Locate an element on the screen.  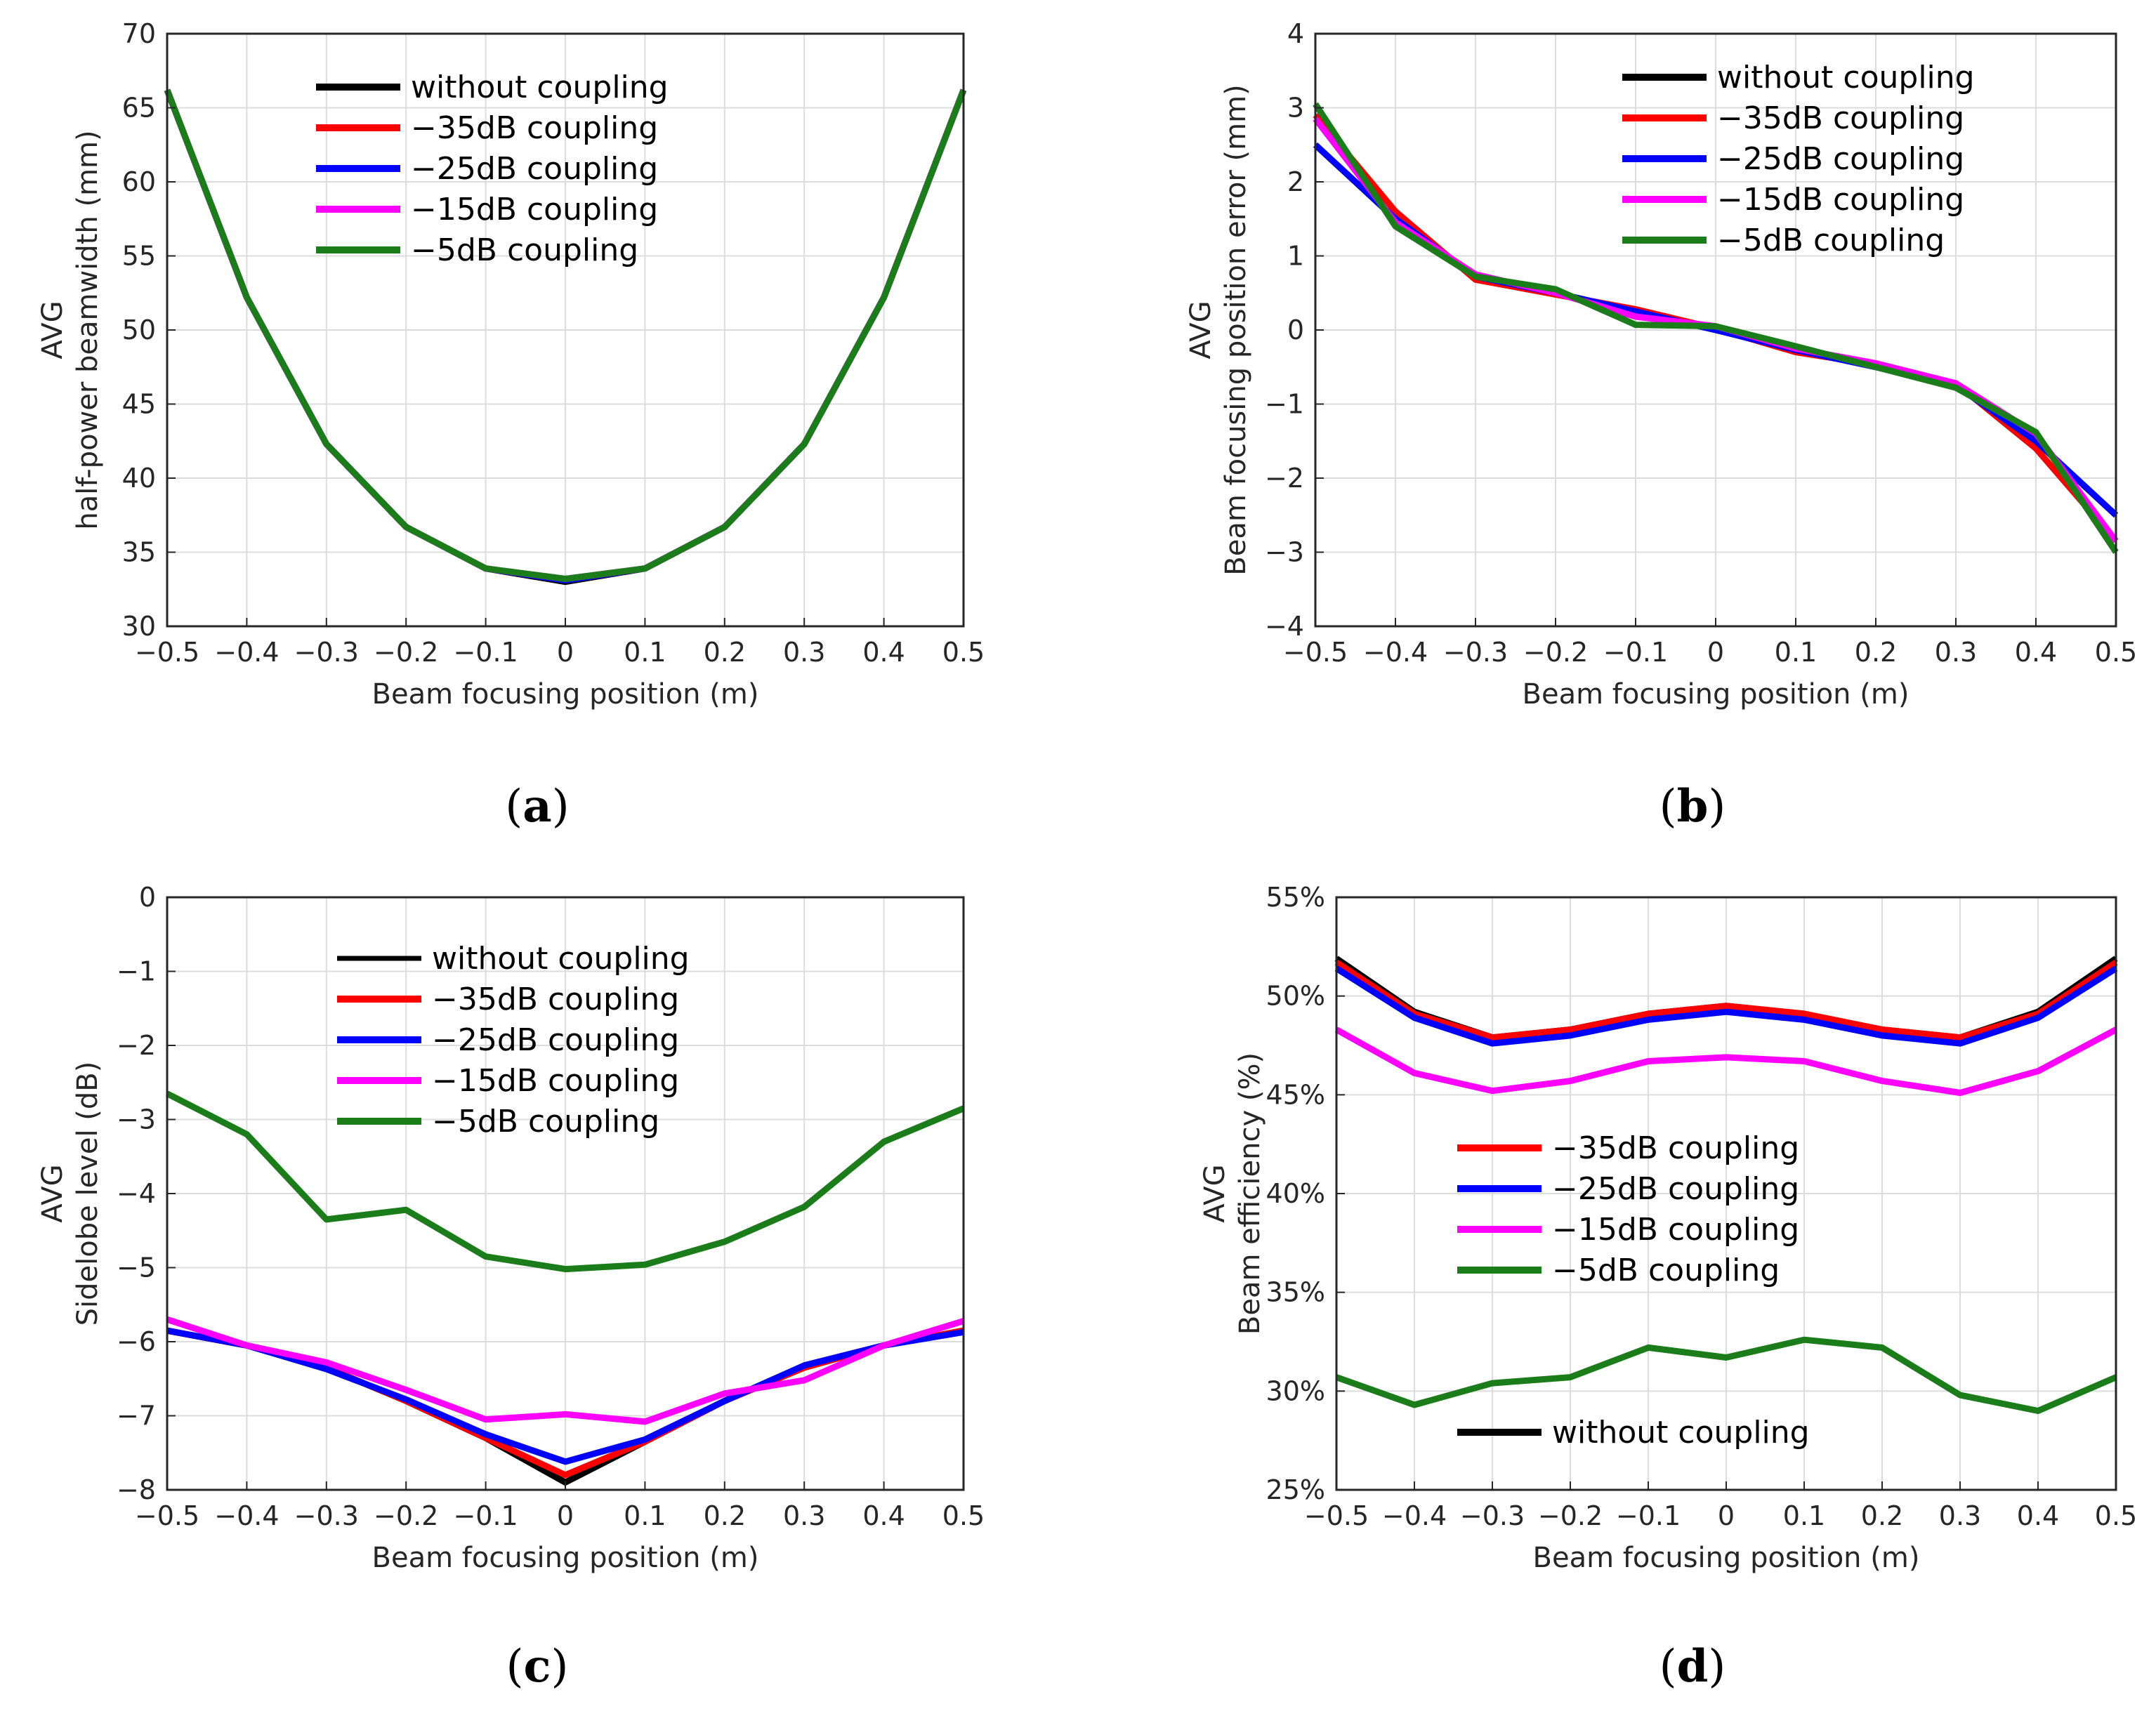
y-tick-label: 1 is located at coordinates (1295, 256).